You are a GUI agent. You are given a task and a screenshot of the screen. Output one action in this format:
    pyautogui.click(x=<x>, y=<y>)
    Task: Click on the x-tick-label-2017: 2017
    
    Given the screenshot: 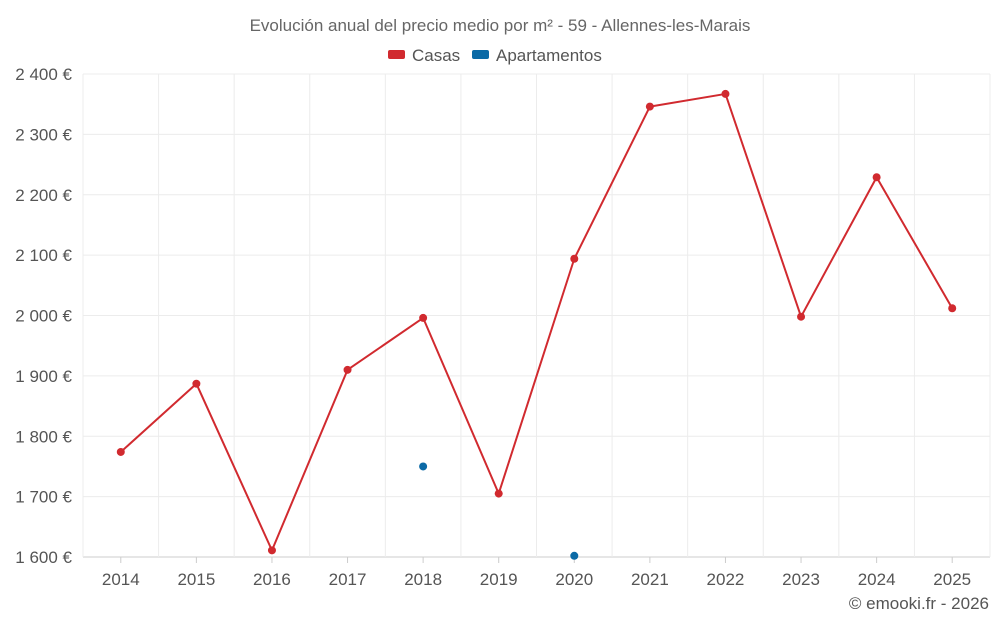 What is the action you would take?
    pyautogui.click(x=348, y=579)
    